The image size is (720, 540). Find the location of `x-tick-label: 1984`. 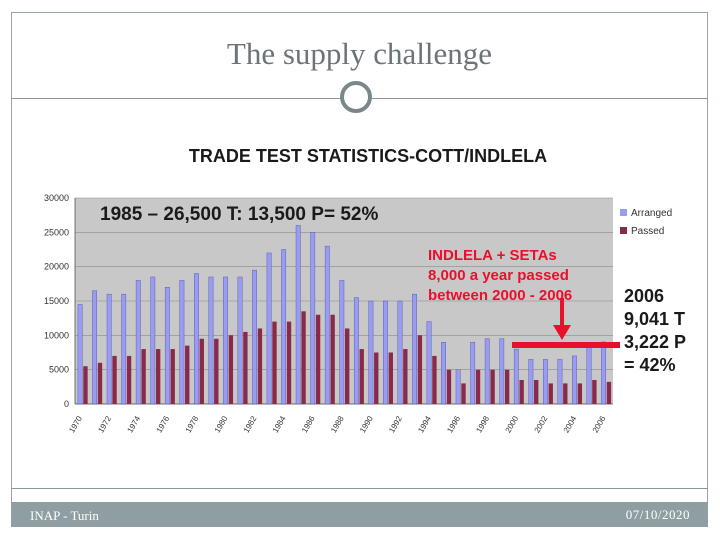

x-tick-label: 1984 is located at coordinates (279, 424).